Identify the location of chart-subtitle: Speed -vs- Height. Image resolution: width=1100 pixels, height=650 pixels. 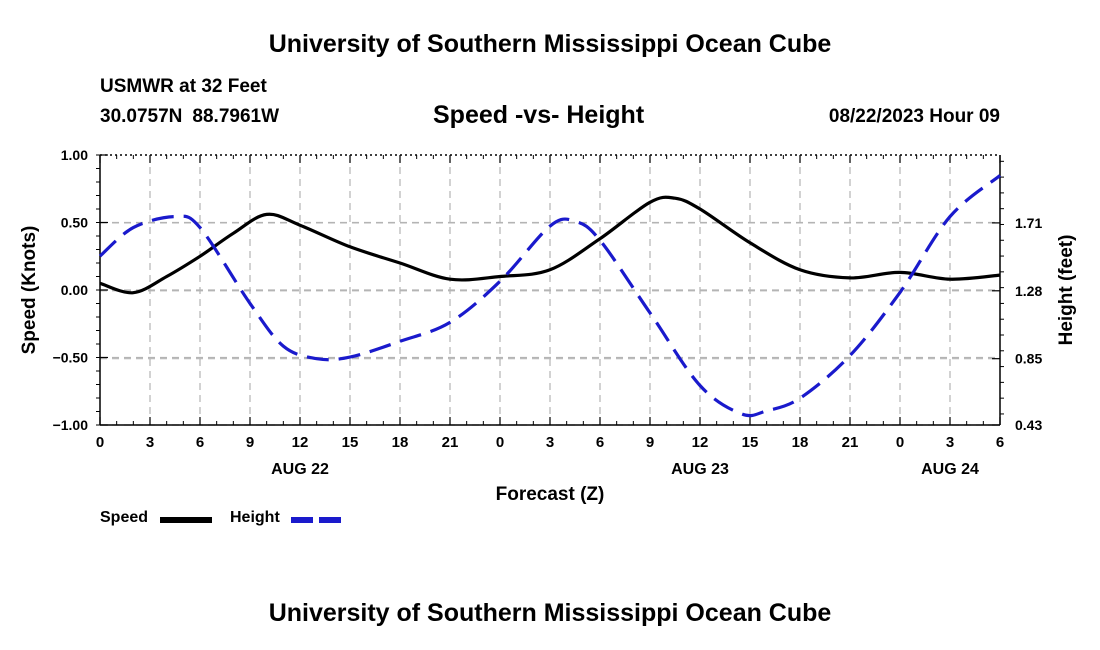
(539, 115).